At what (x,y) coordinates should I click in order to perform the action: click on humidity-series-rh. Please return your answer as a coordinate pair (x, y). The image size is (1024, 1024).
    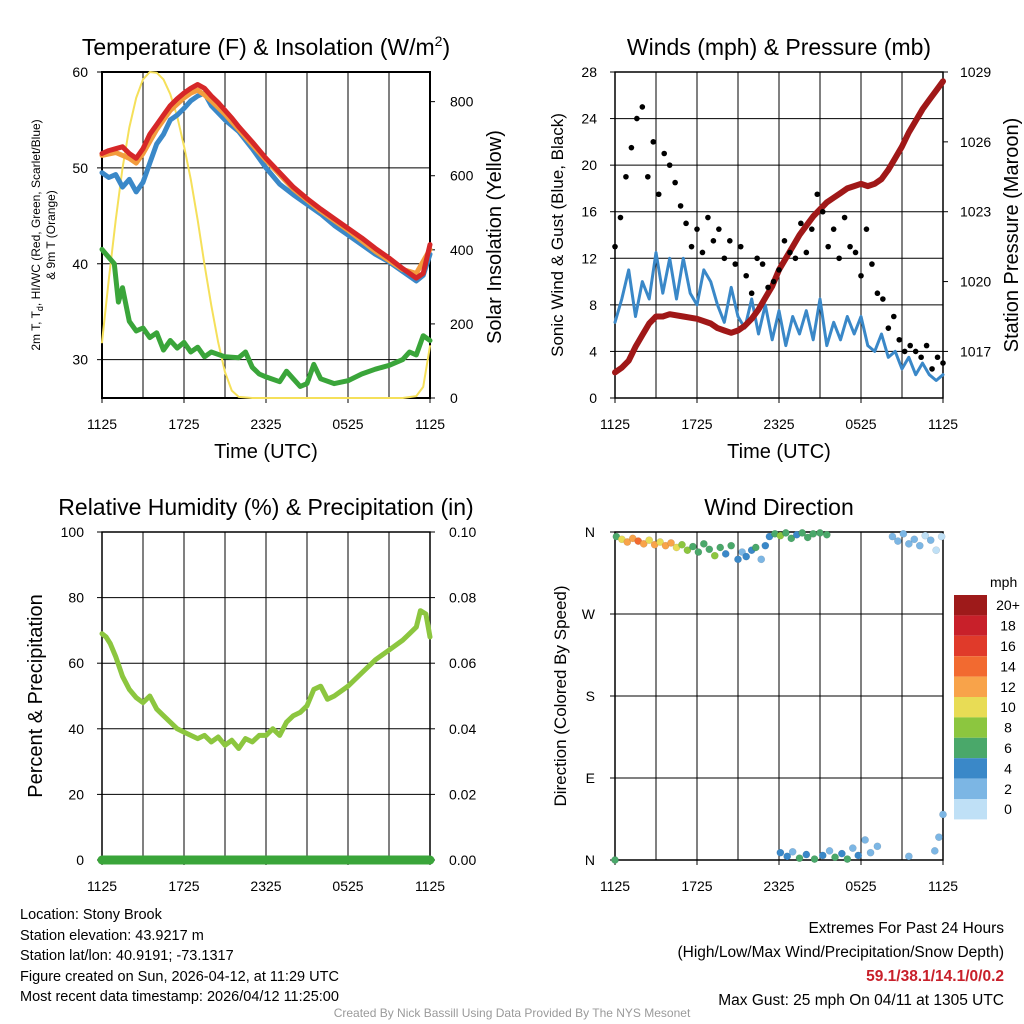
    Looking at the image, I should click on (266, 679).